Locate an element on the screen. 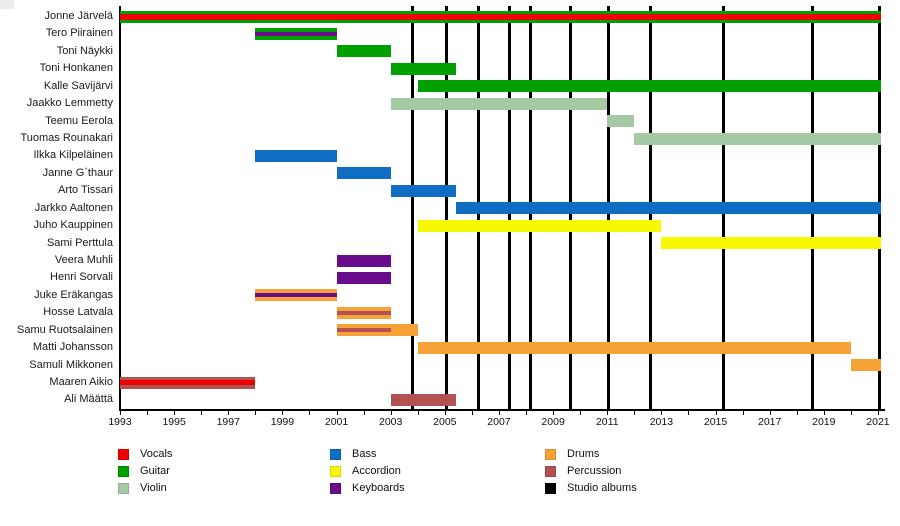 The image size is (900, 526). x-axis-tick-label: 1997 is located at coordinates (228, 422).